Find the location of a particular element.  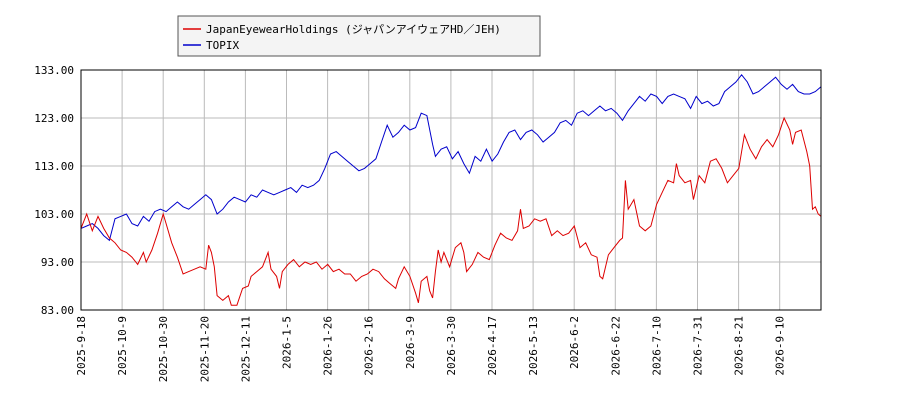

x-tick-label: 2025-9-18 is located at coordinates (81, 346).